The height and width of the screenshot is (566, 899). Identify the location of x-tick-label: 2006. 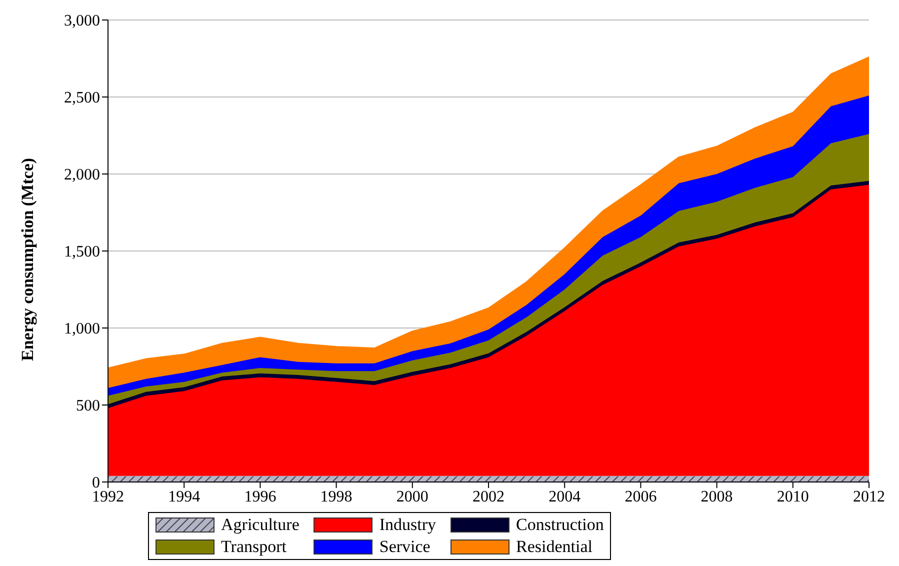
(640, 497).